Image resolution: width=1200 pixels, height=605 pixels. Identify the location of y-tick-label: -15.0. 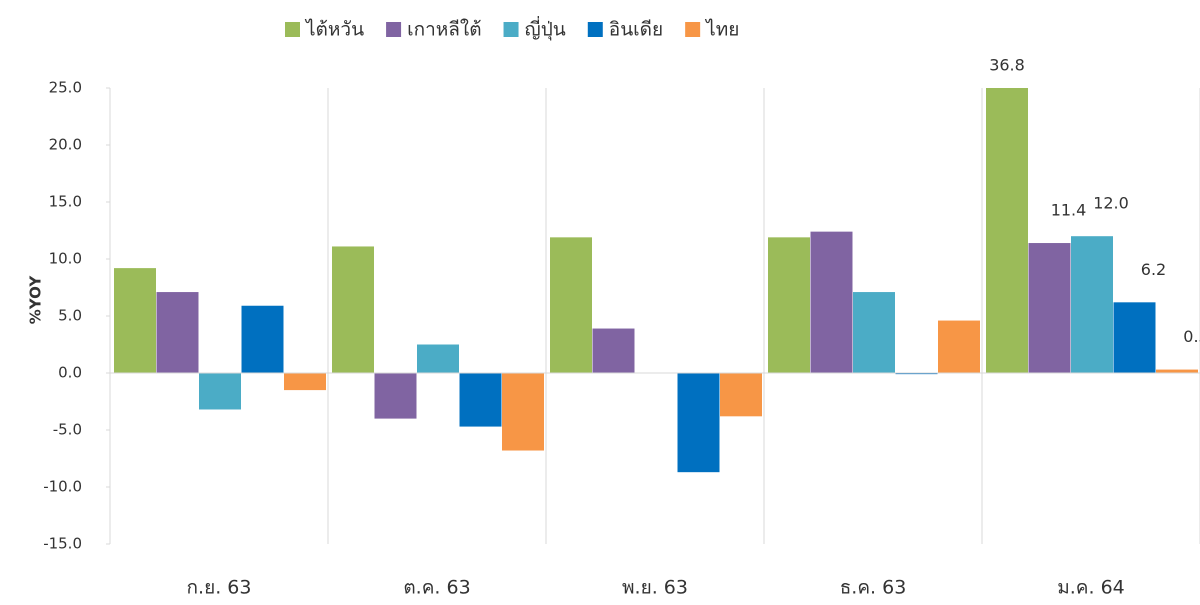
(62, 544).